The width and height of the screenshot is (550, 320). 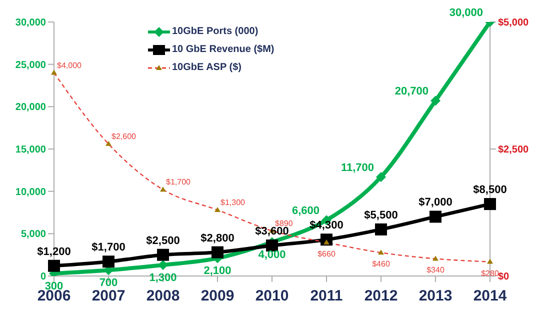 What do you see at coordinates (108, 283) in the screenshot?
I see `data-label: 700` at bounding box center [108, 283].